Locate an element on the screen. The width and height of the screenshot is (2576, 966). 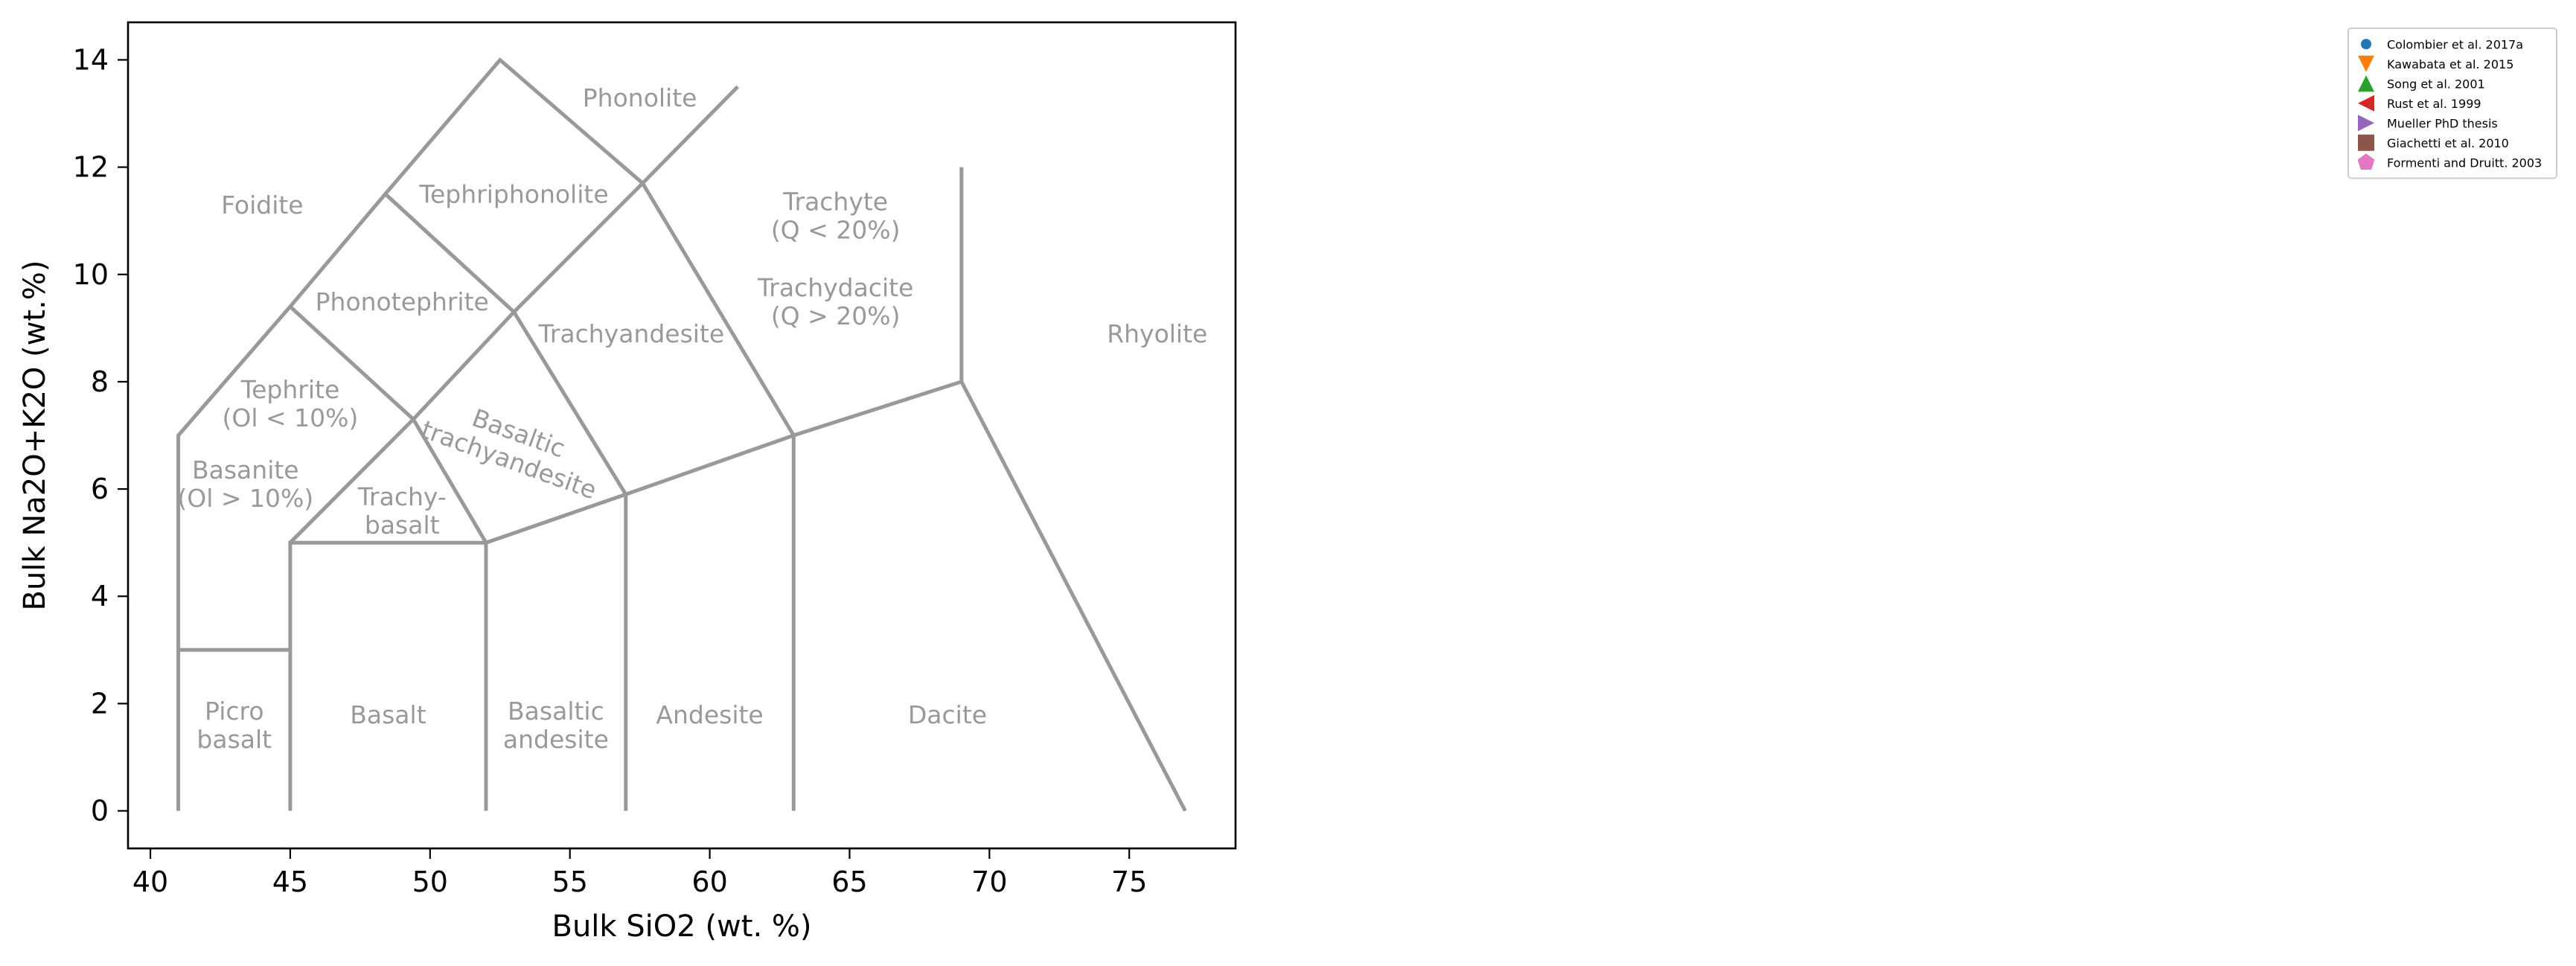
legend-marker-pentagon is located at coordinates (2366, 161).